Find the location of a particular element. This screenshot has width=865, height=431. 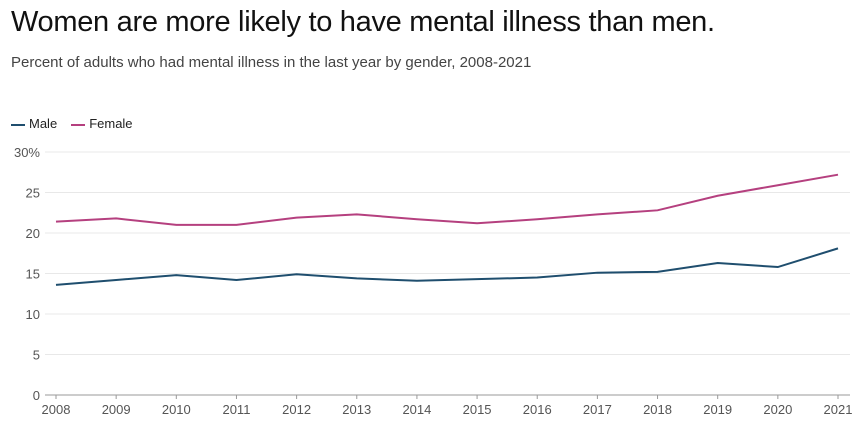

legend-item-male: Male is located at coordinates (34, 123).